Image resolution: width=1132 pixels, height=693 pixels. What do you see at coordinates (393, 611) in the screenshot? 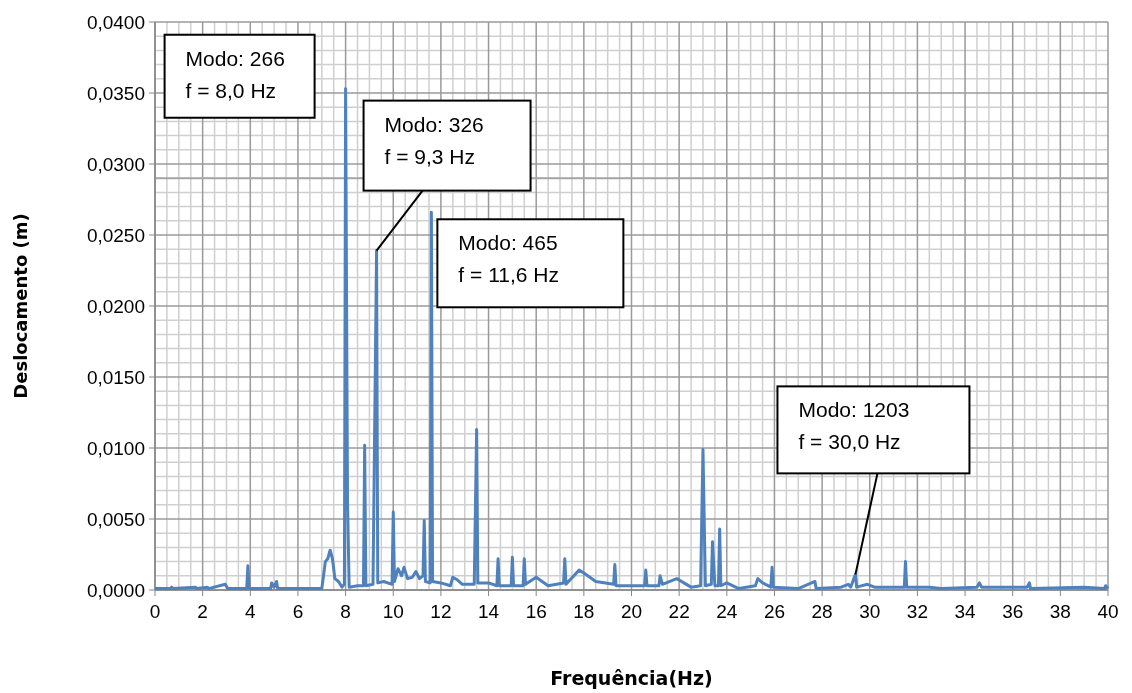
I see `x-tick-label: 10` at bounding box center [393, 611].